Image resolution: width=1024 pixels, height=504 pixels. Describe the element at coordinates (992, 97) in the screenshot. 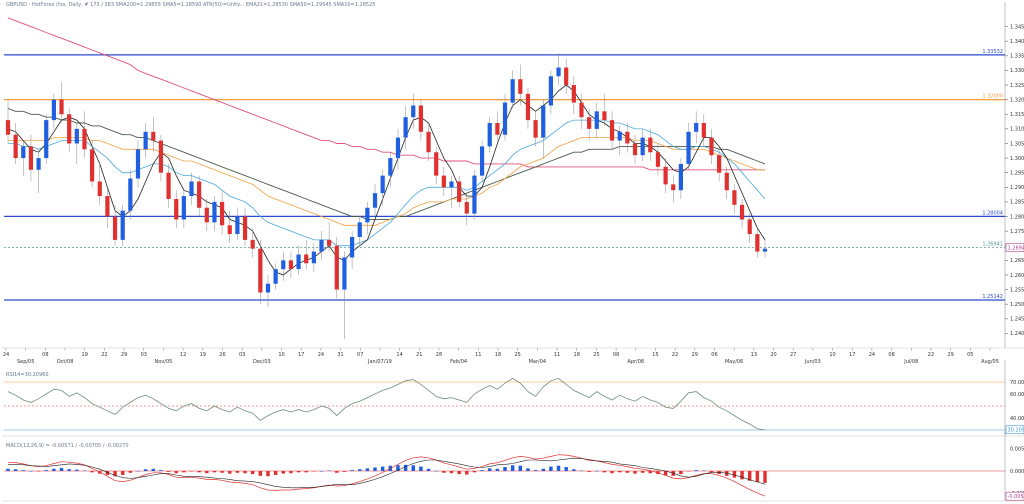

I see `level-label-1.32000: 1.32000` at that location.